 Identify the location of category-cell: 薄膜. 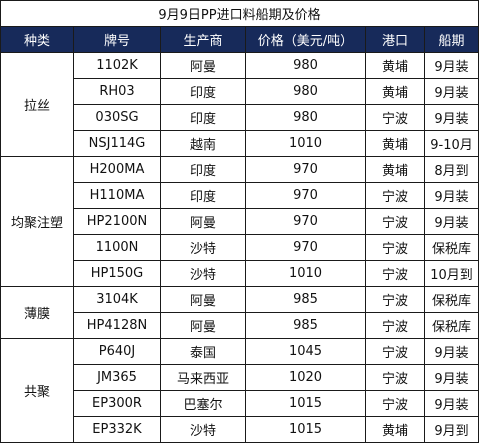
(37, 312).